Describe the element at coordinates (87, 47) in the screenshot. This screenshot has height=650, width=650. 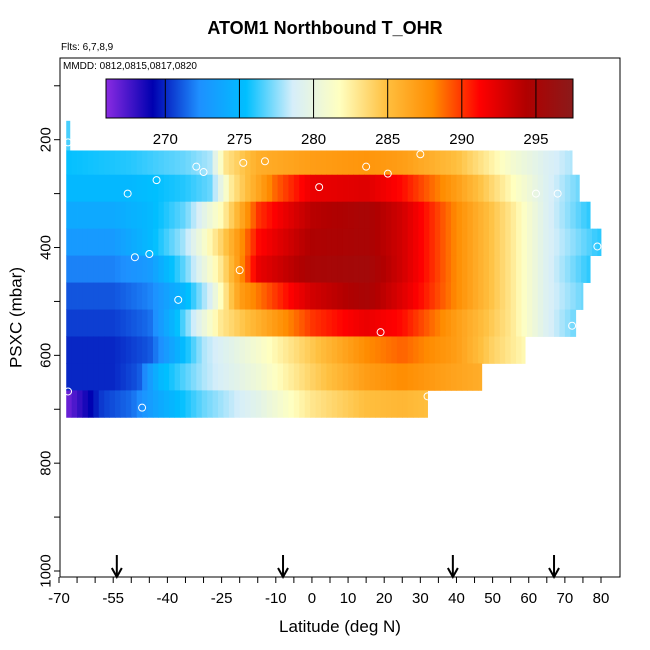
I see `flights-label: Flts: 6,7,8,9` at that location.